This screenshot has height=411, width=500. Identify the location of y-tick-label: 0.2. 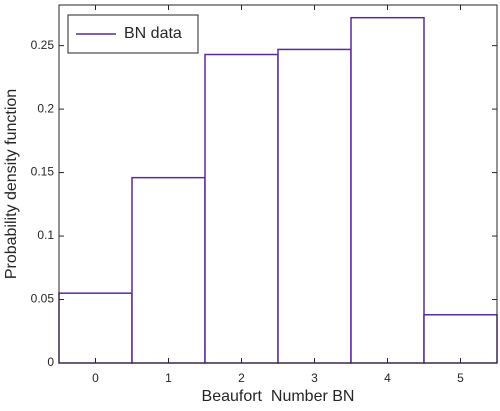
(45, 108).